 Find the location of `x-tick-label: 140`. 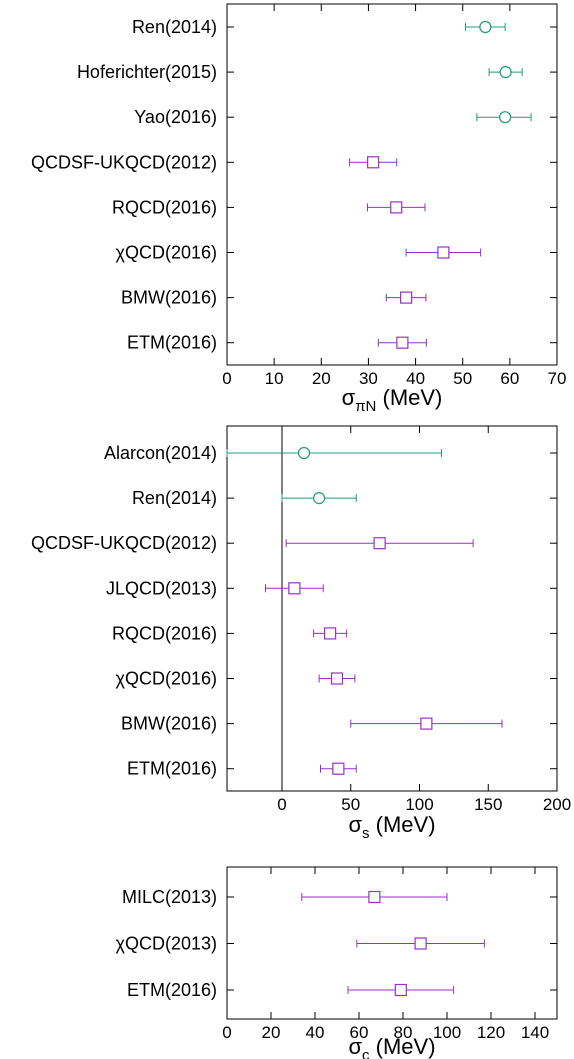

x-tick-label: 140 is located at coordinates (535, 1032).